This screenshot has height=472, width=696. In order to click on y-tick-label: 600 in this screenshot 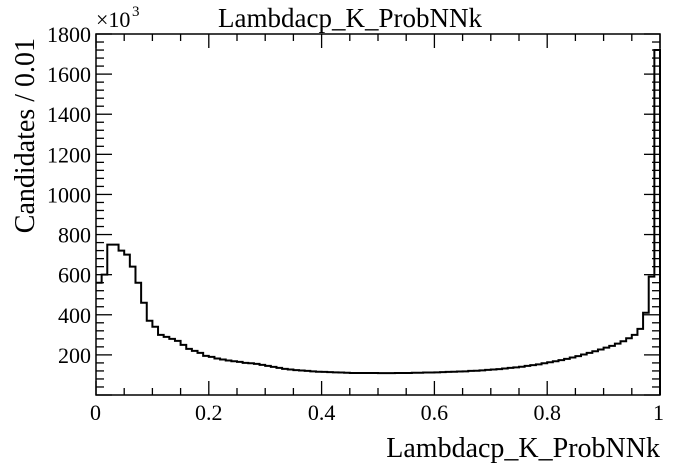, I will do `click(74, 275)`.